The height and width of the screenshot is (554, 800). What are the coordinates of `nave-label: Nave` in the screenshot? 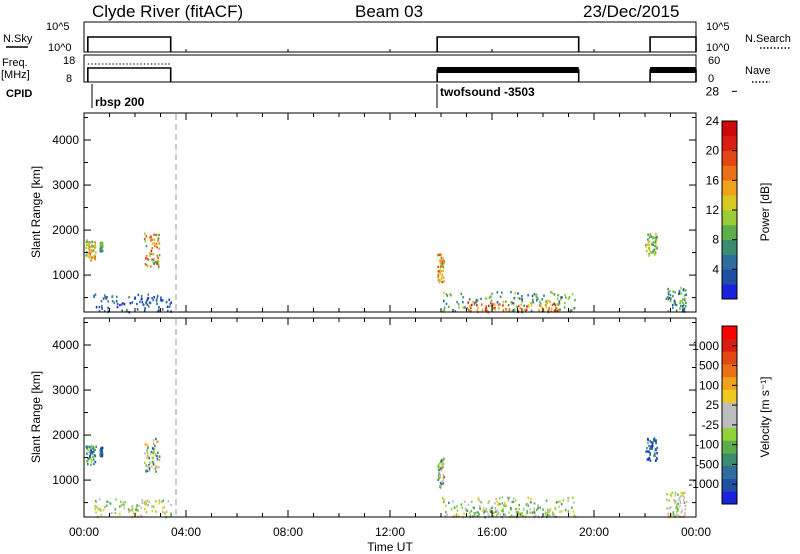 It's located at (758, 71).